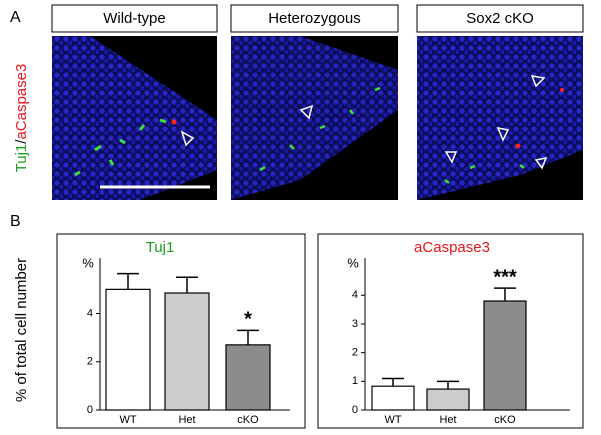 The image size is (601, 435). I want to click on image-title: Heterozygous, so click(314, 18).